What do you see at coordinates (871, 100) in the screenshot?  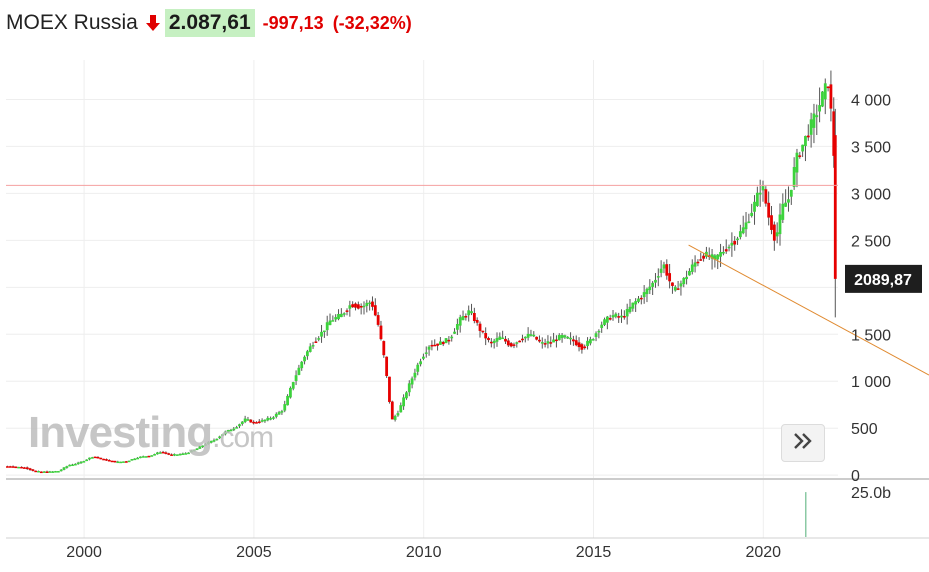 I see `y-tick-label: 4 000` at bounding box center [871, 100].